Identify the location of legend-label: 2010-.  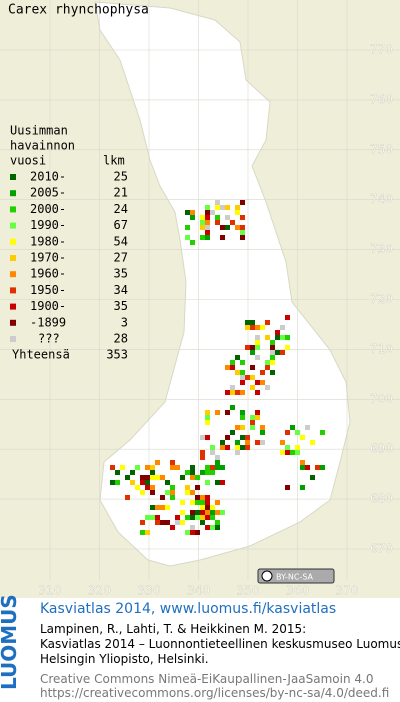
(48, 177).